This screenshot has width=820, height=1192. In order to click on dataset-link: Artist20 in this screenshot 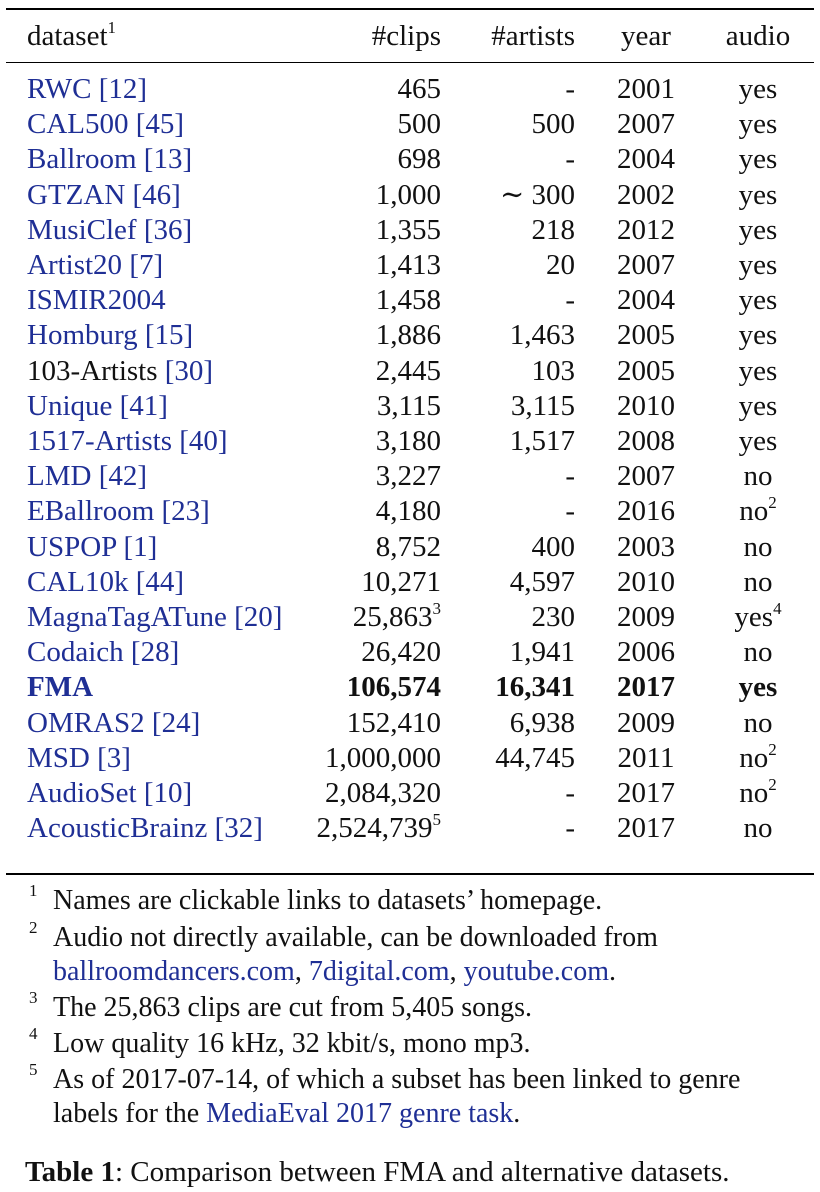, I will do `click(75, 265)`.